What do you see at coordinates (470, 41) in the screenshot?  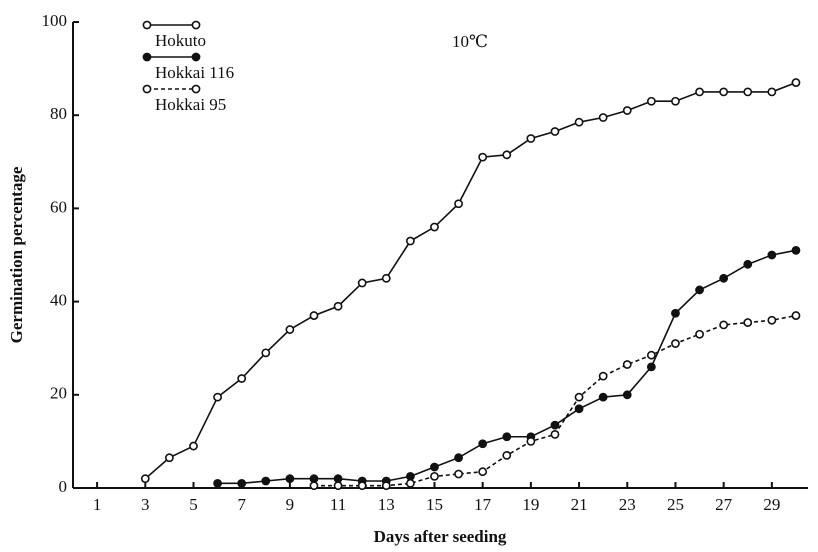 I see `annotation: 10℃` at bounding box center [470, 41].